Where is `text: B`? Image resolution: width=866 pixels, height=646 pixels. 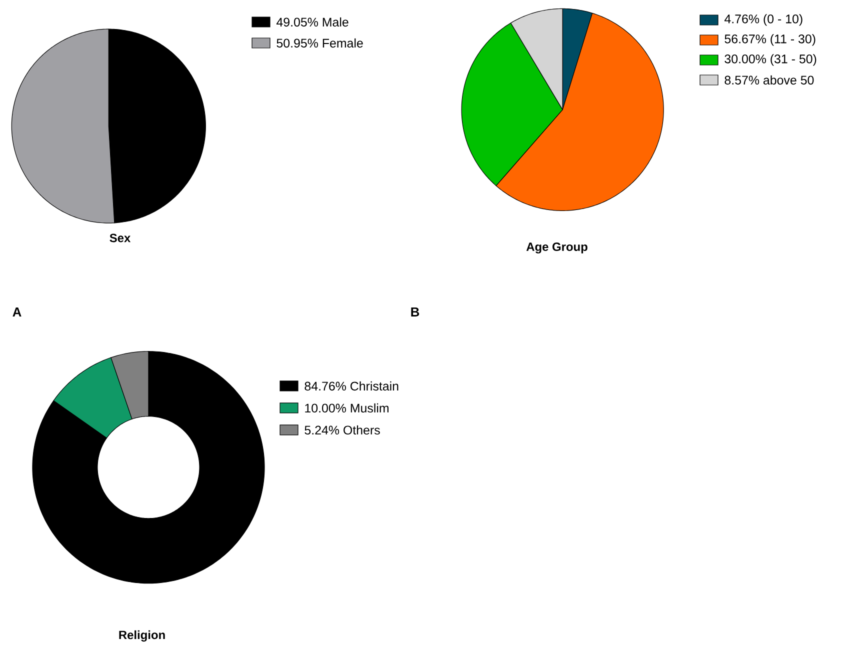
text: B is located at coordinates (415, 312).